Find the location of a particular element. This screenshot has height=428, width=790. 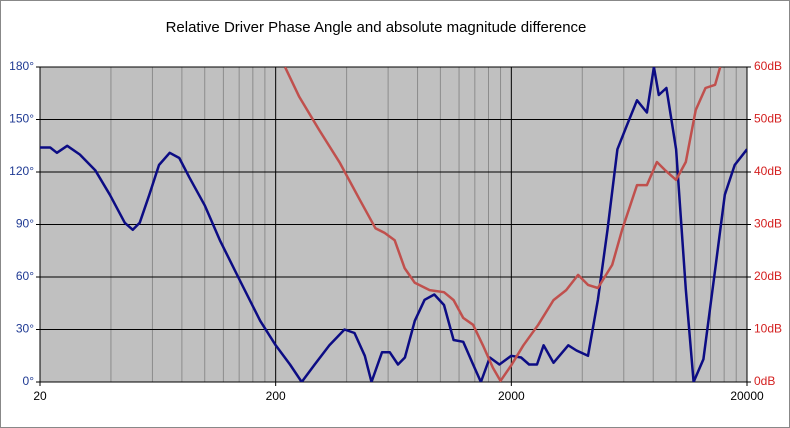

y-tick-label: 0° is located at coordinates (29, 381).